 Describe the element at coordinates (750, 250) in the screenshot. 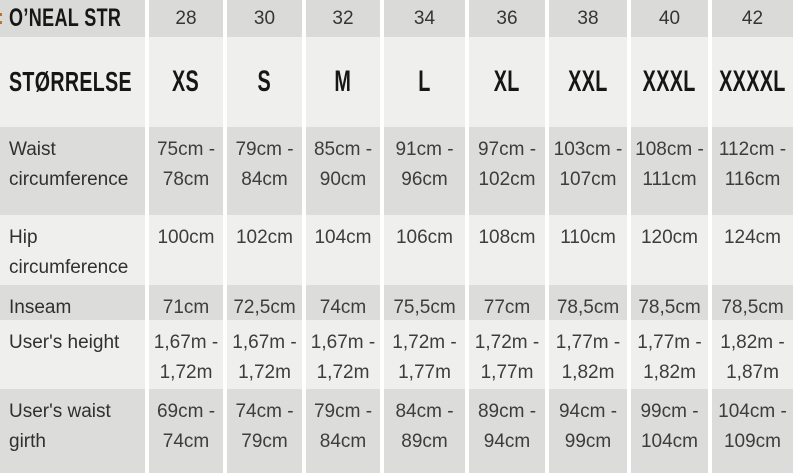

I see `value-cell: 124cm` at that location.